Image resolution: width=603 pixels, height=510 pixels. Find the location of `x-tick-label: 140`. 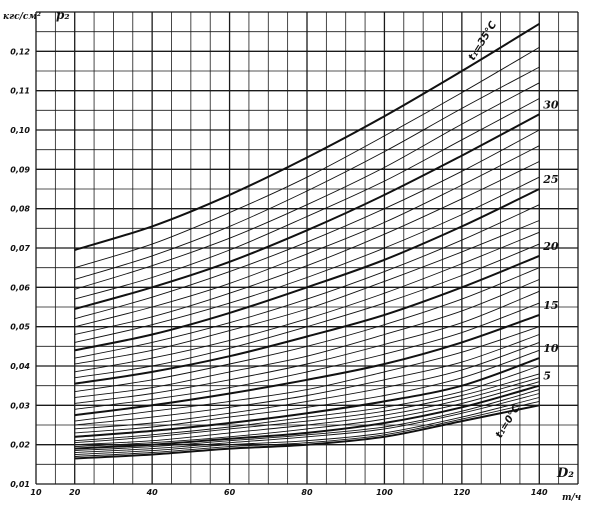

x-tick-label: 140 is located at coordinates (539, 492).